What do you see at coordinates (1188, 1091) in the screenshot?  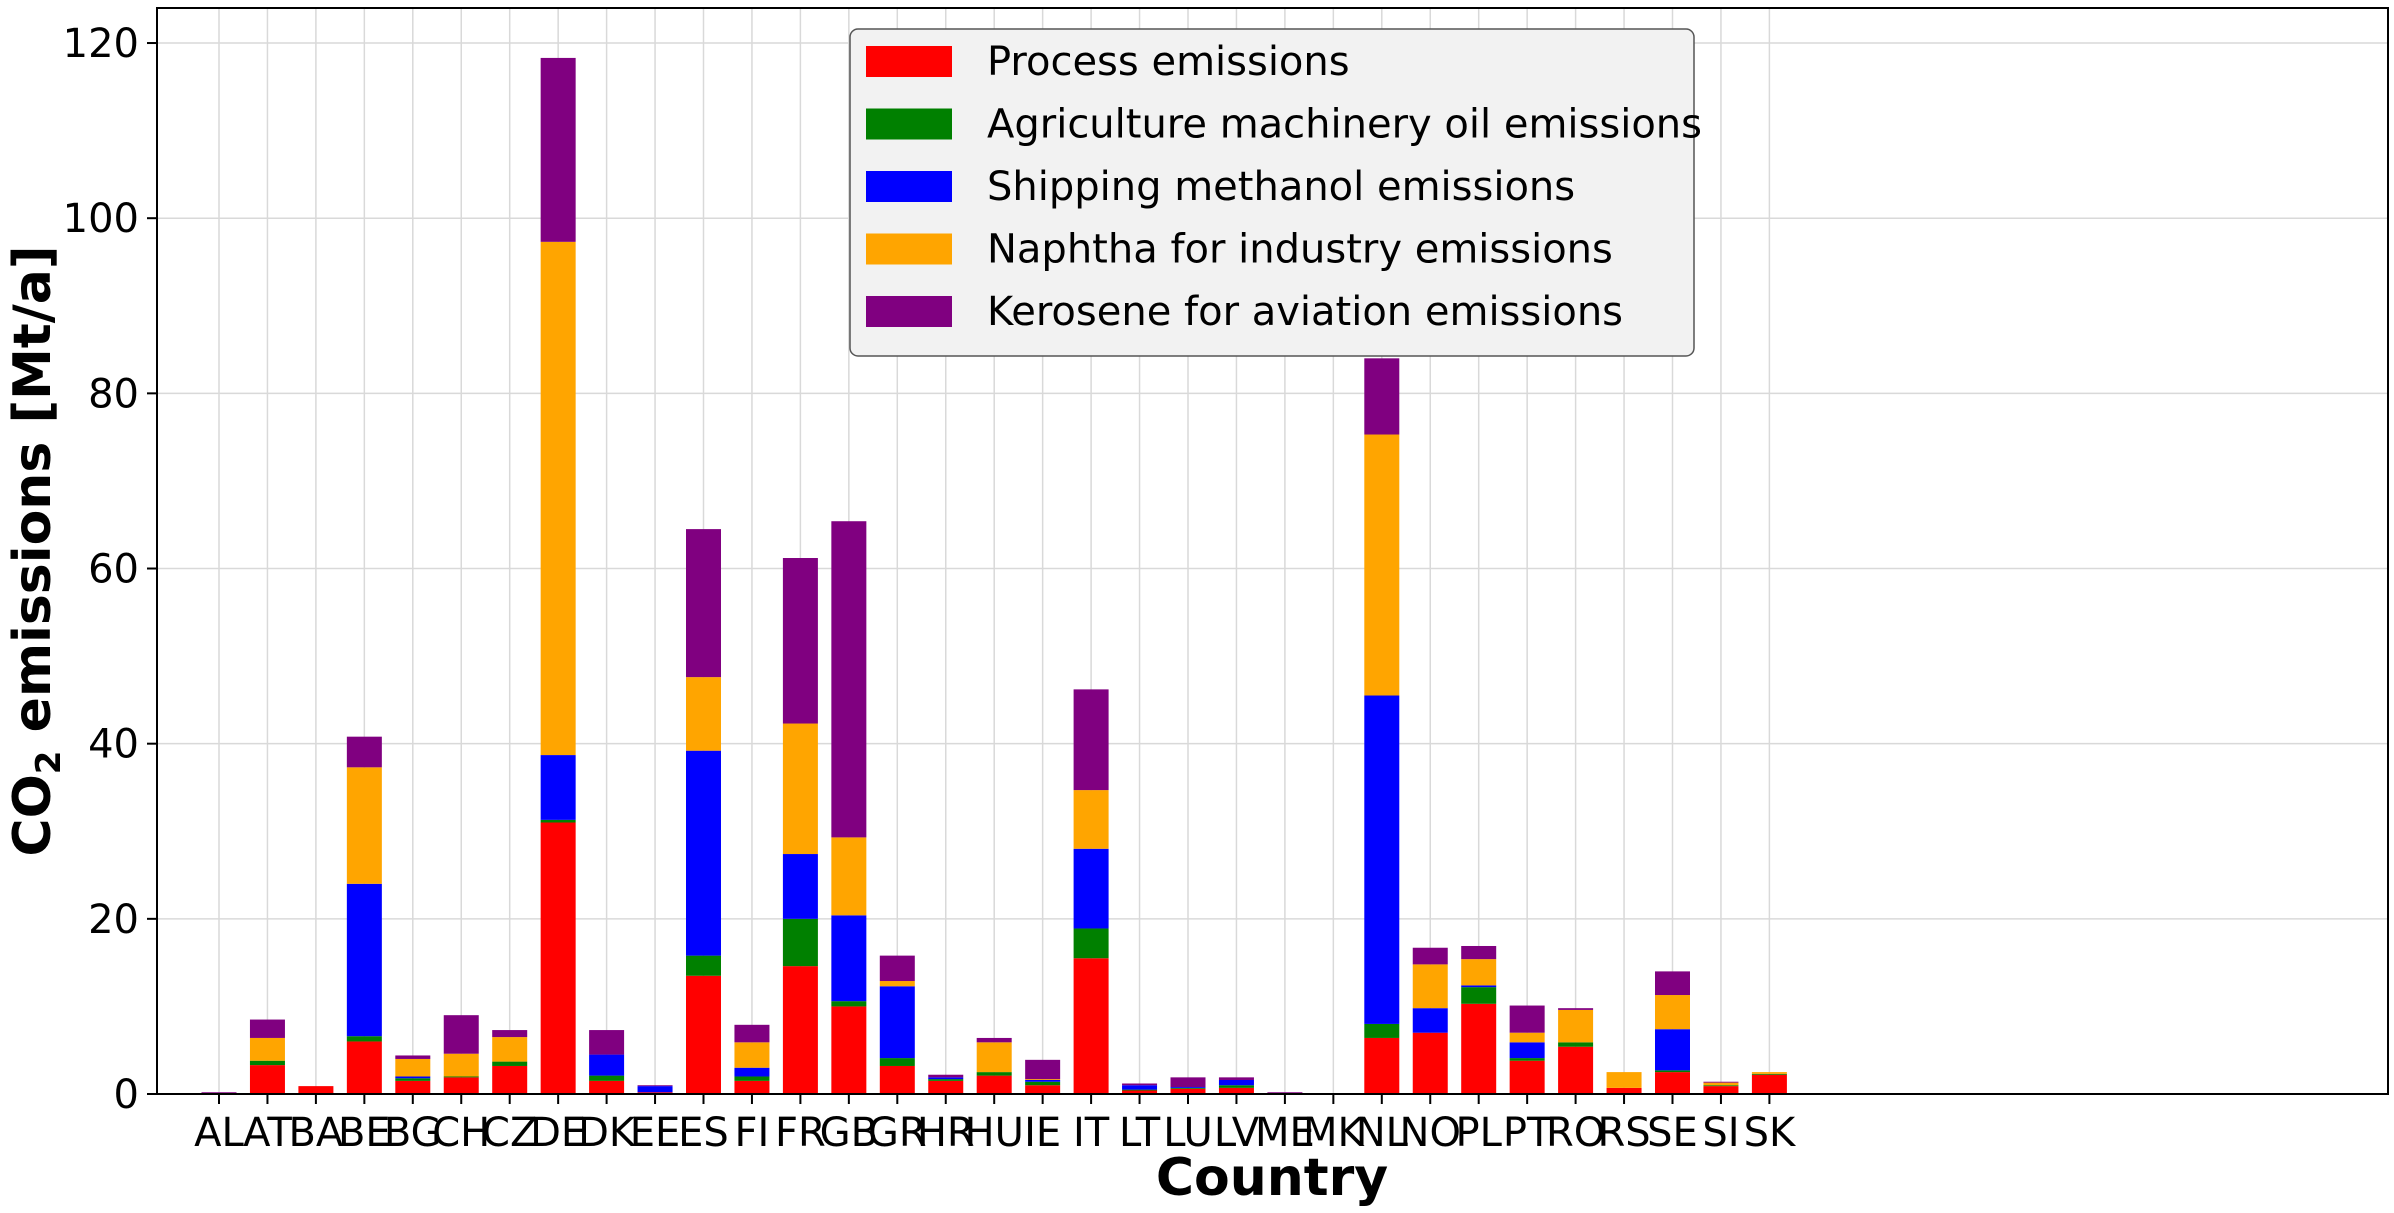 I see `bar-lu-process-emissions` at bounding box center [1188, 1091].